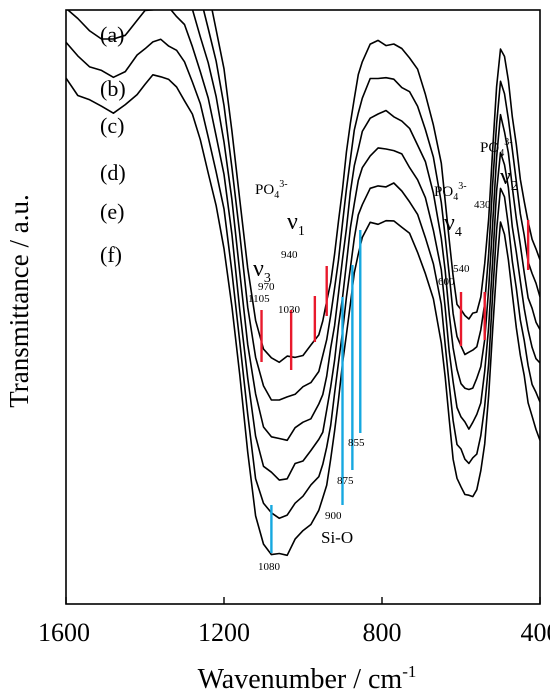 The width and height of the screenshot is (550, 697). I want to click on series-label: (f), so click(111, 254).